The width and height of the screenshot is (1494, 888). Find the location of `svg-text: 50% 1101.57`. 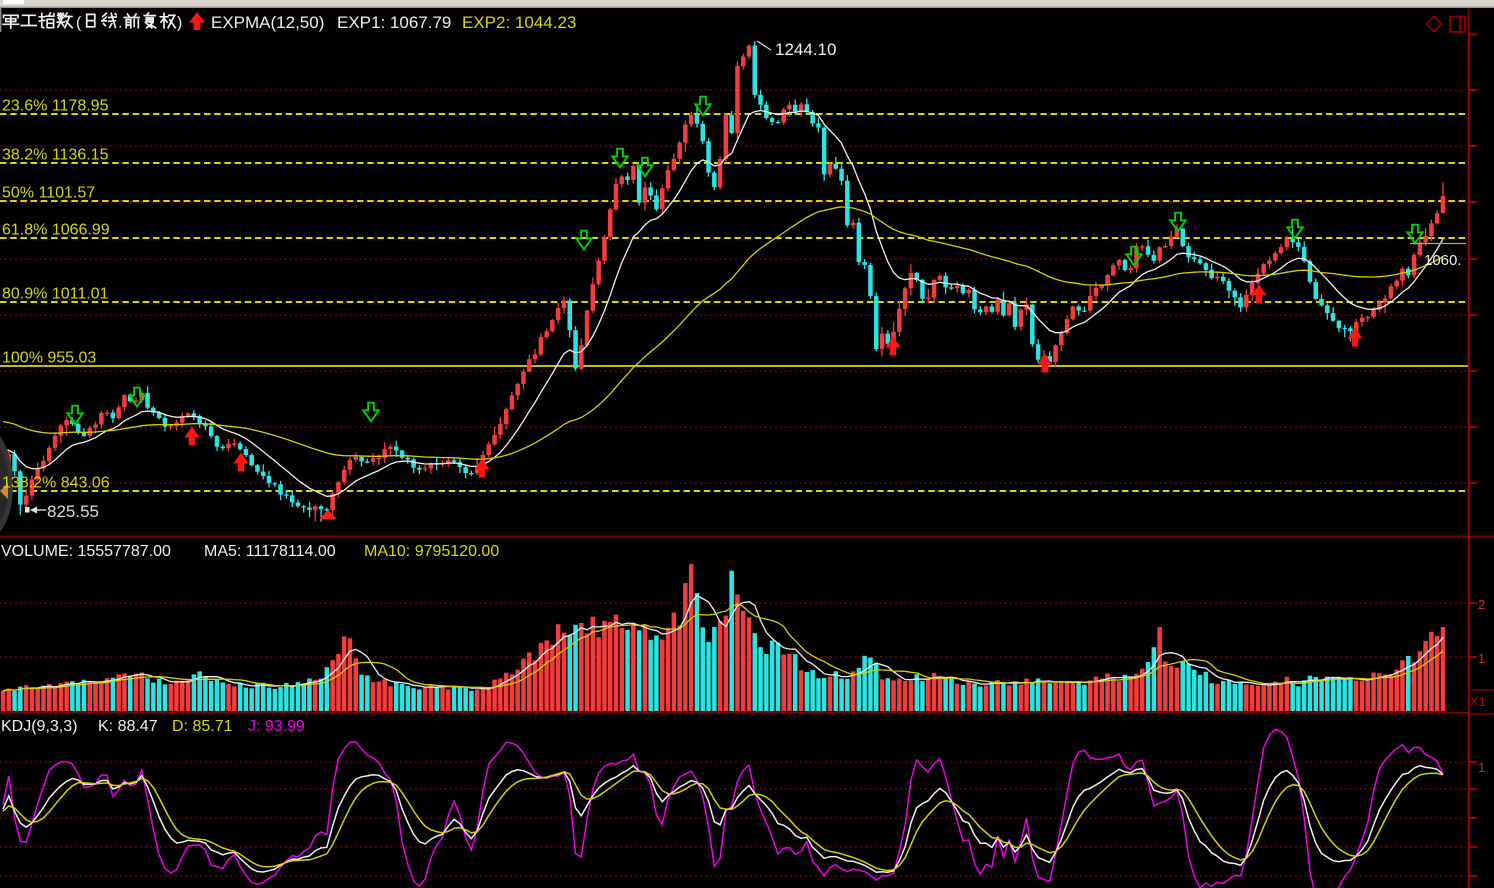

svg-text: 50% 1101.57 is located at coordinates (48, 193).